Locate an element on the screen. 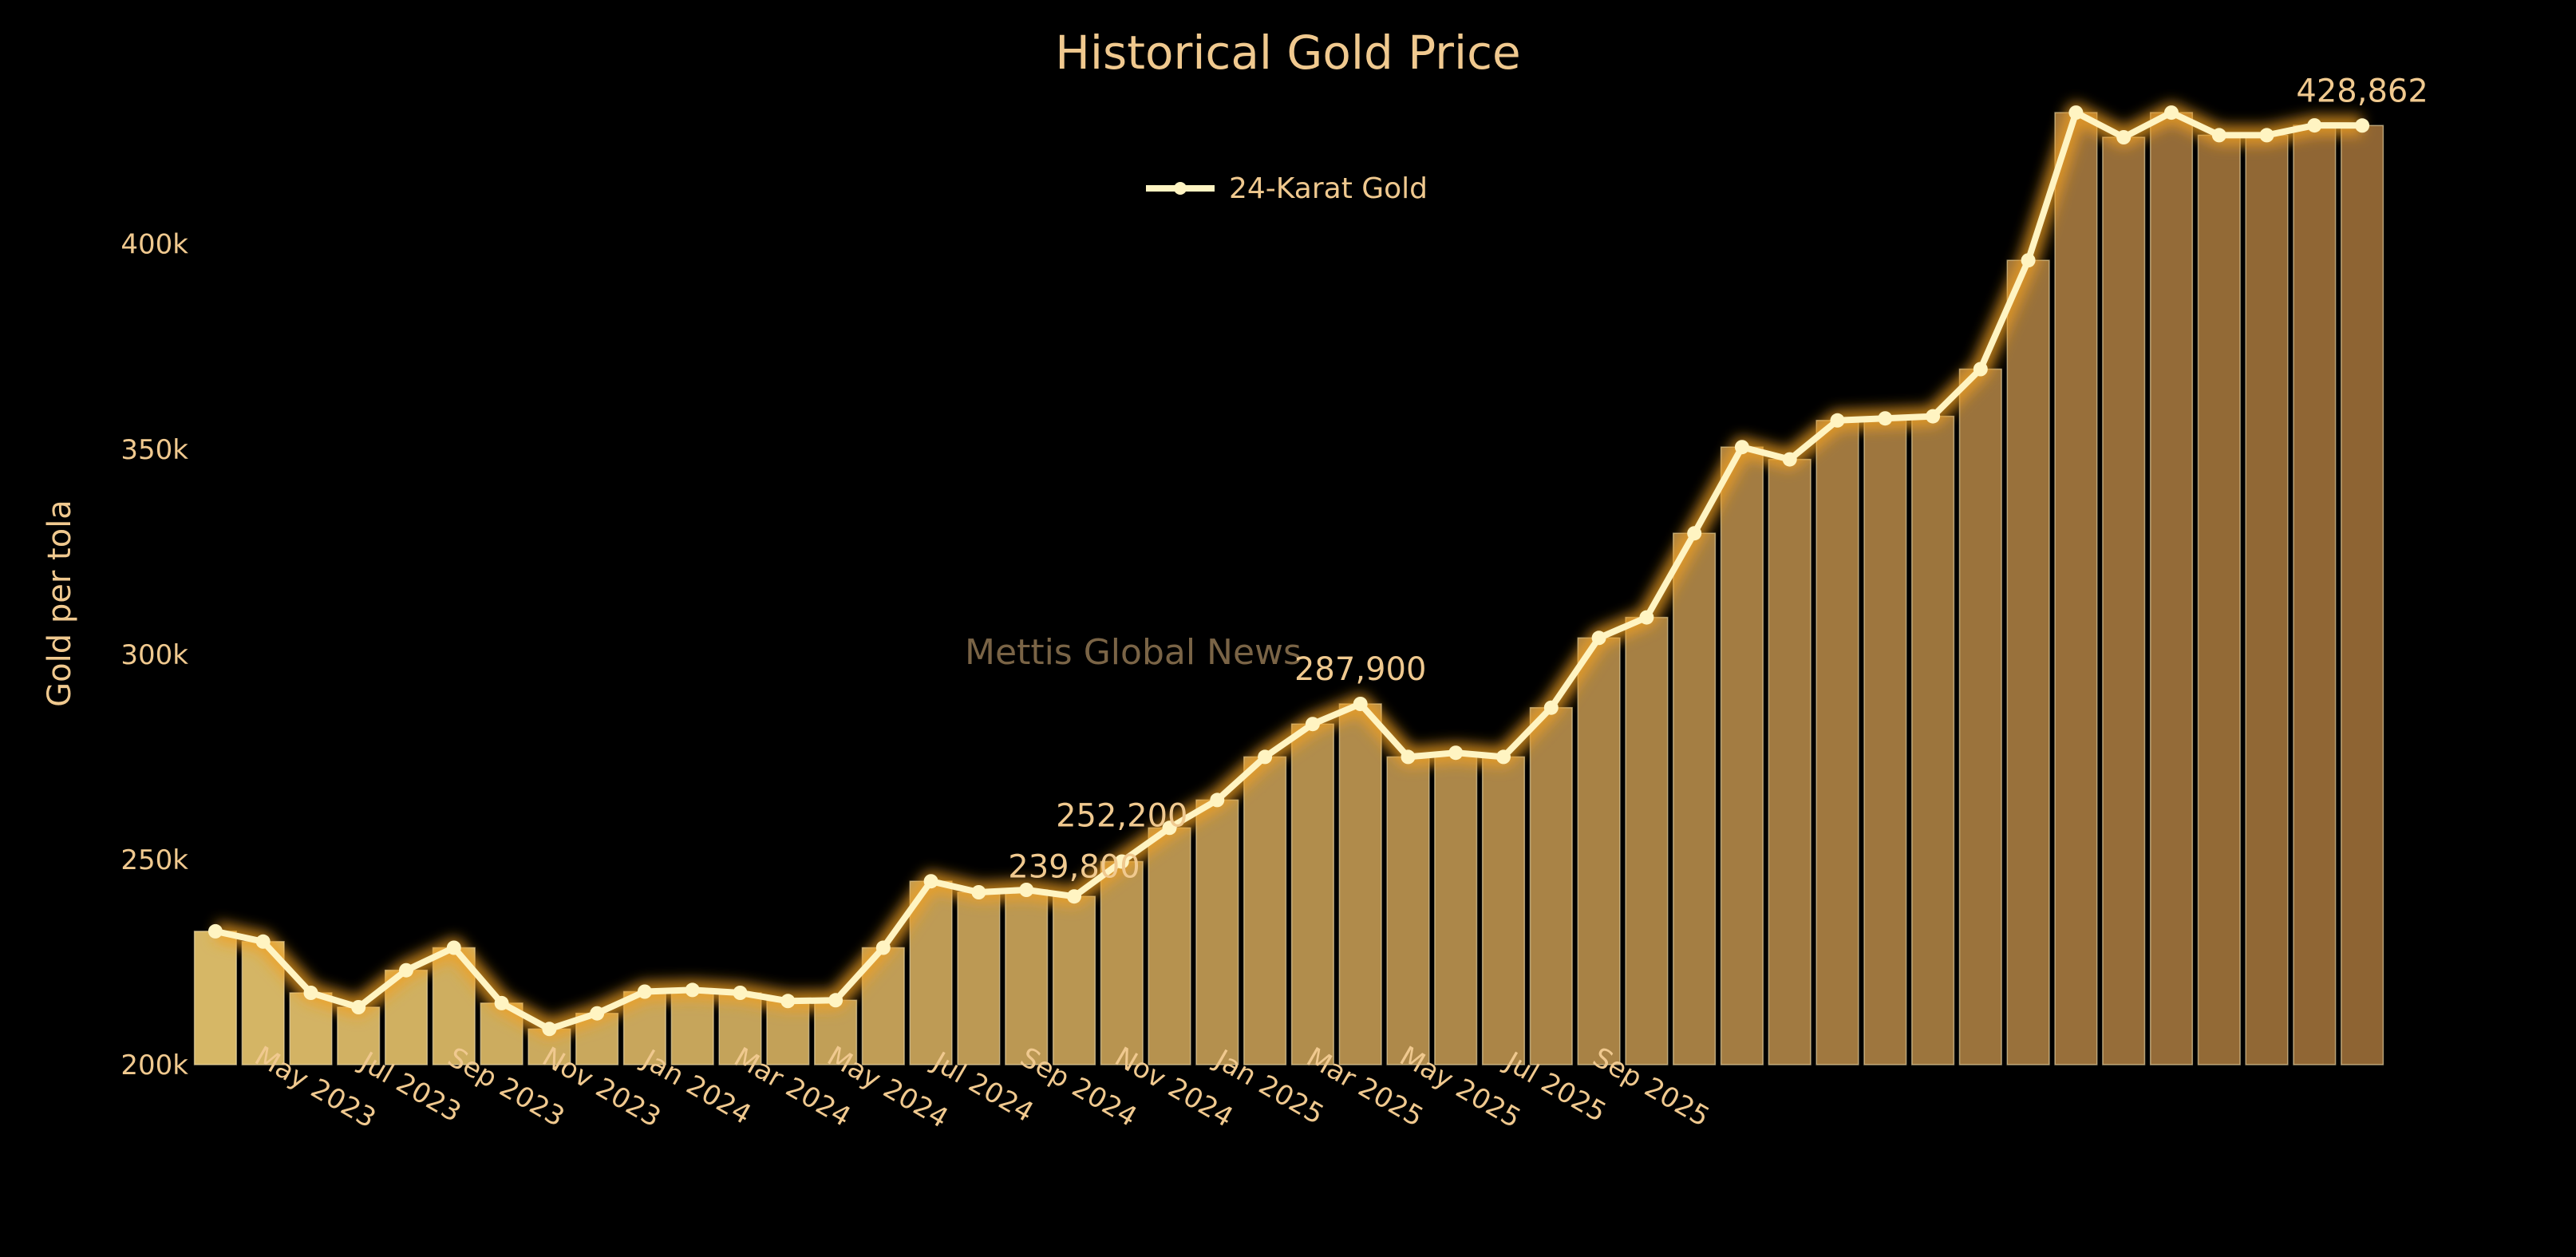 The height and width of the screenshot is (1257, 2576). annotation-label: 239,800 is located at coordinates (1074, 866).